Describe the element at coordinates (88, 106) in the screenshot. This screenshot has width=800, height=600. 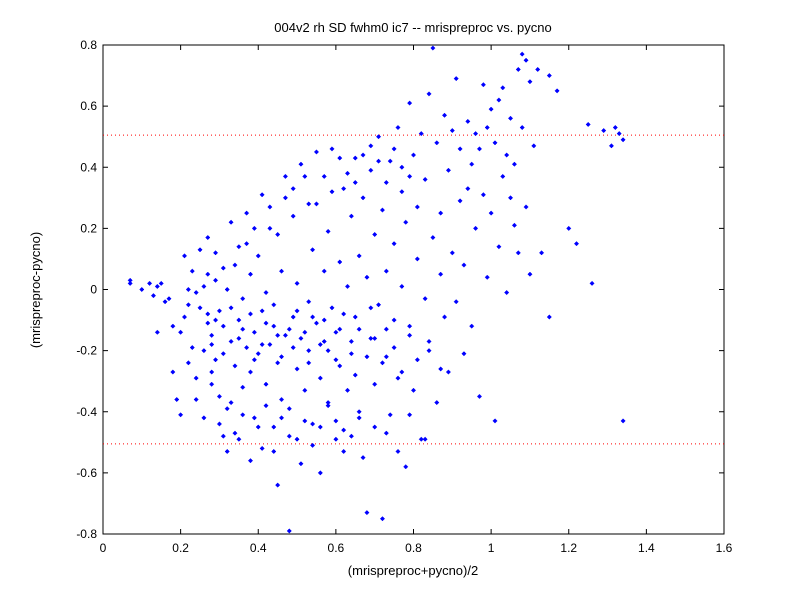
I see `y-tick-label: 0.6` at that location.